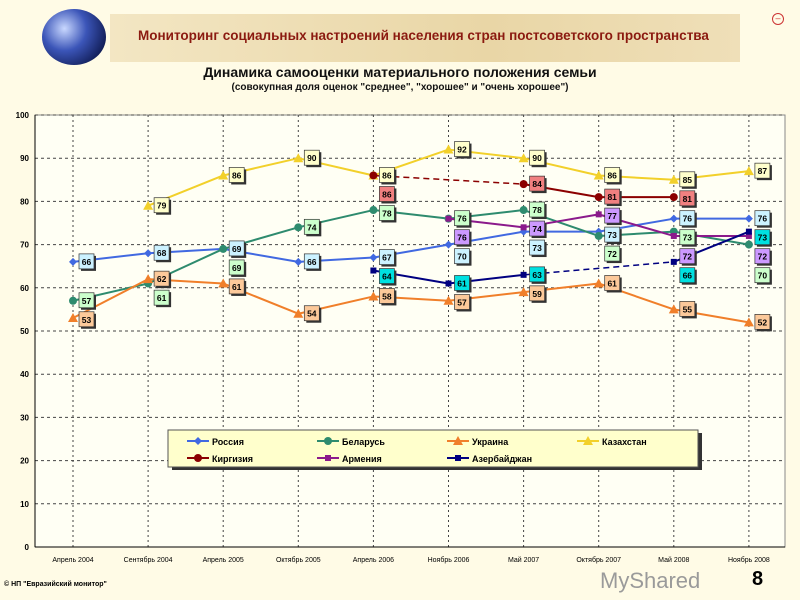 This screenshot has height=600, width=800. What do you see at coordinates (74, 37) in the screenshot?
I see `globe-logo` at bounding box center [74, 37].